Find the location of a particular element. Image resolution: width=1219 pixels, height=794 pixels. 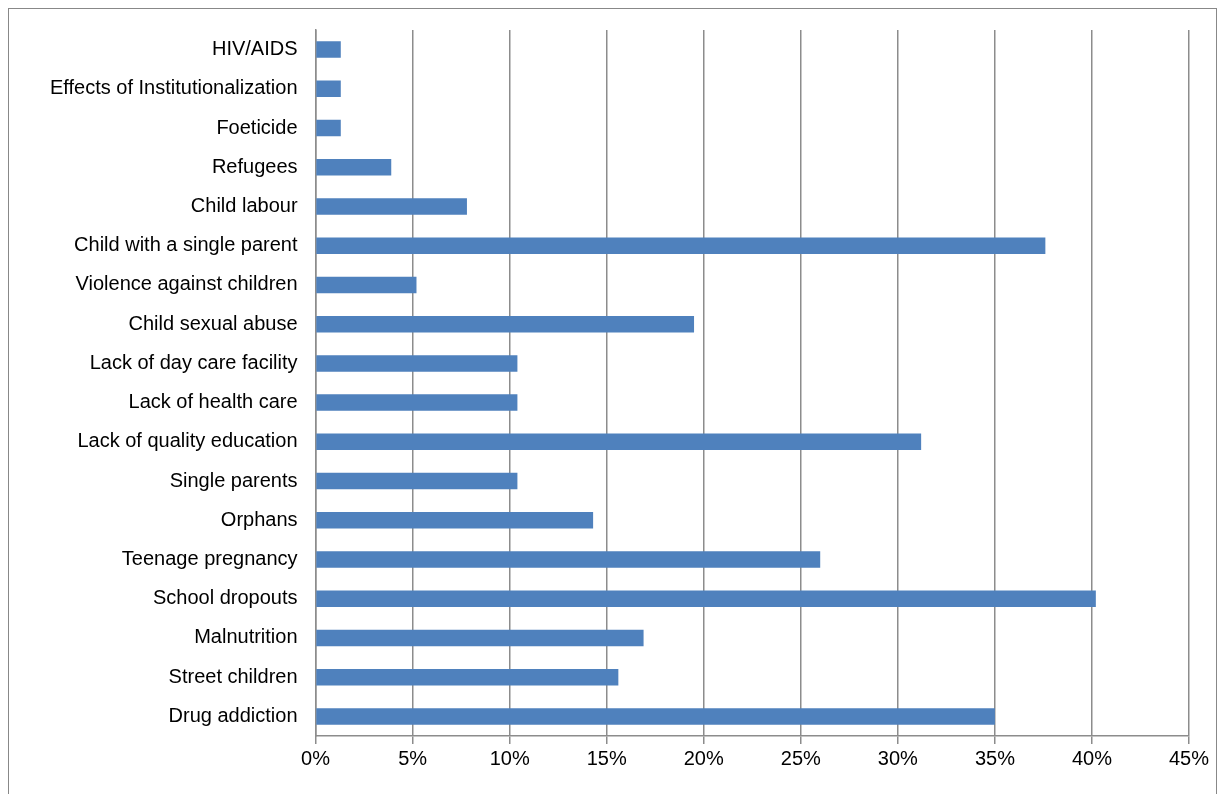

y-tick-label: Child sexual abuse is located at coordinates (213, 322).